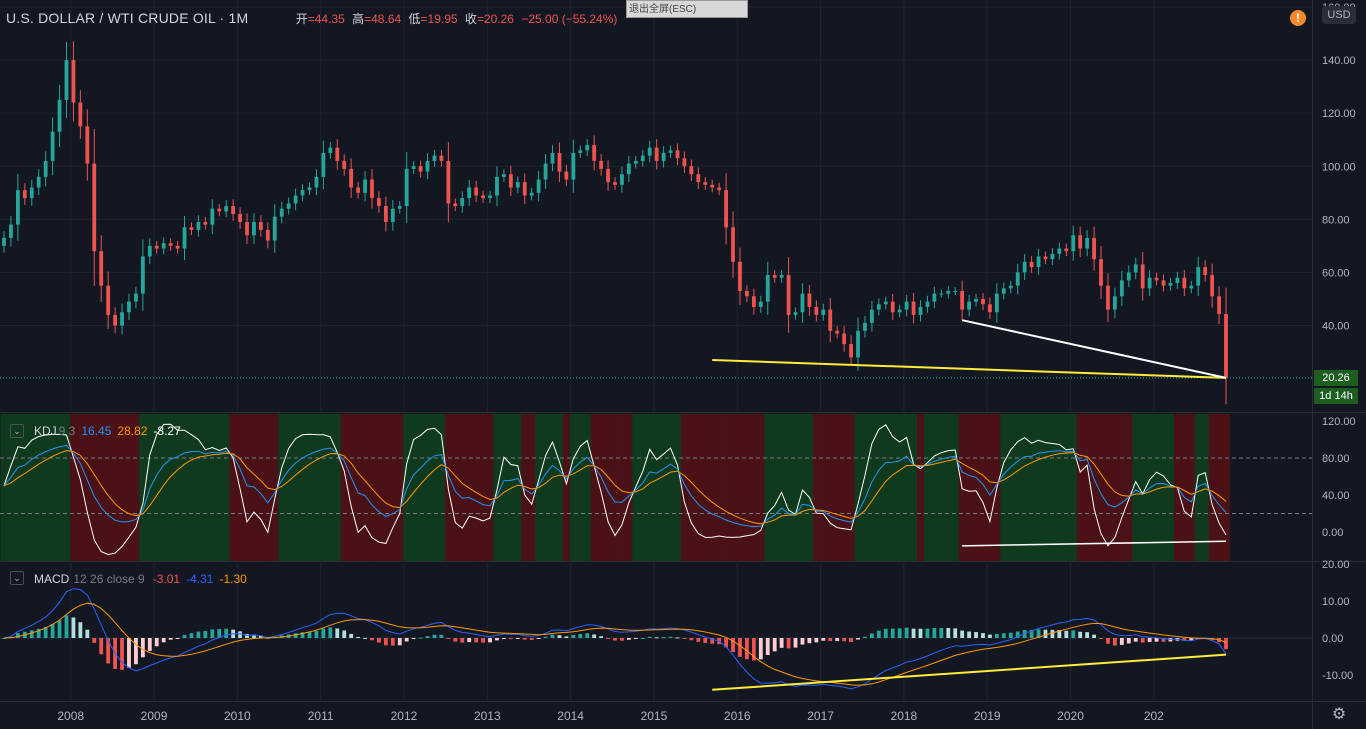  I want to click on currency-button: USD, so click(1339, 15).